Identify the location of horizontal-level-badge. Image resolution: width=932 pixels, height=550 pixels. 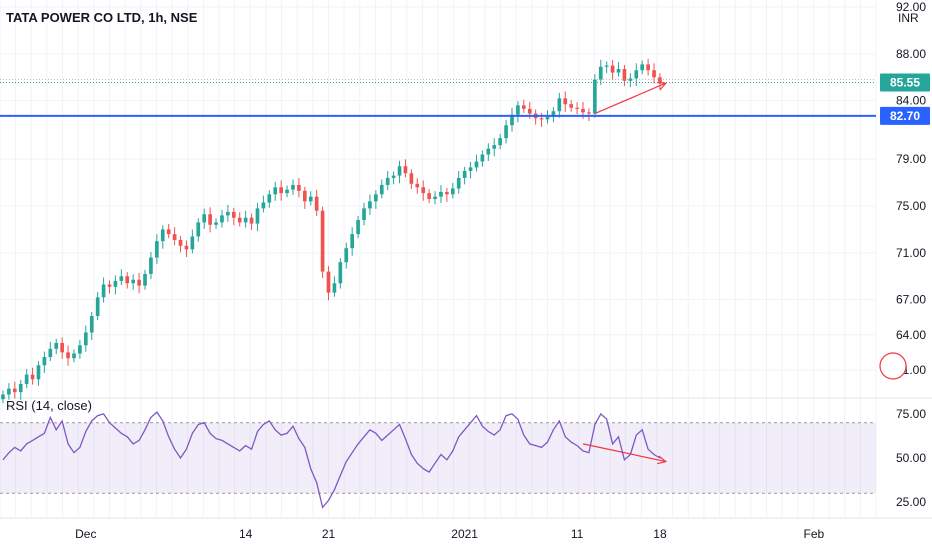
(905, 115).